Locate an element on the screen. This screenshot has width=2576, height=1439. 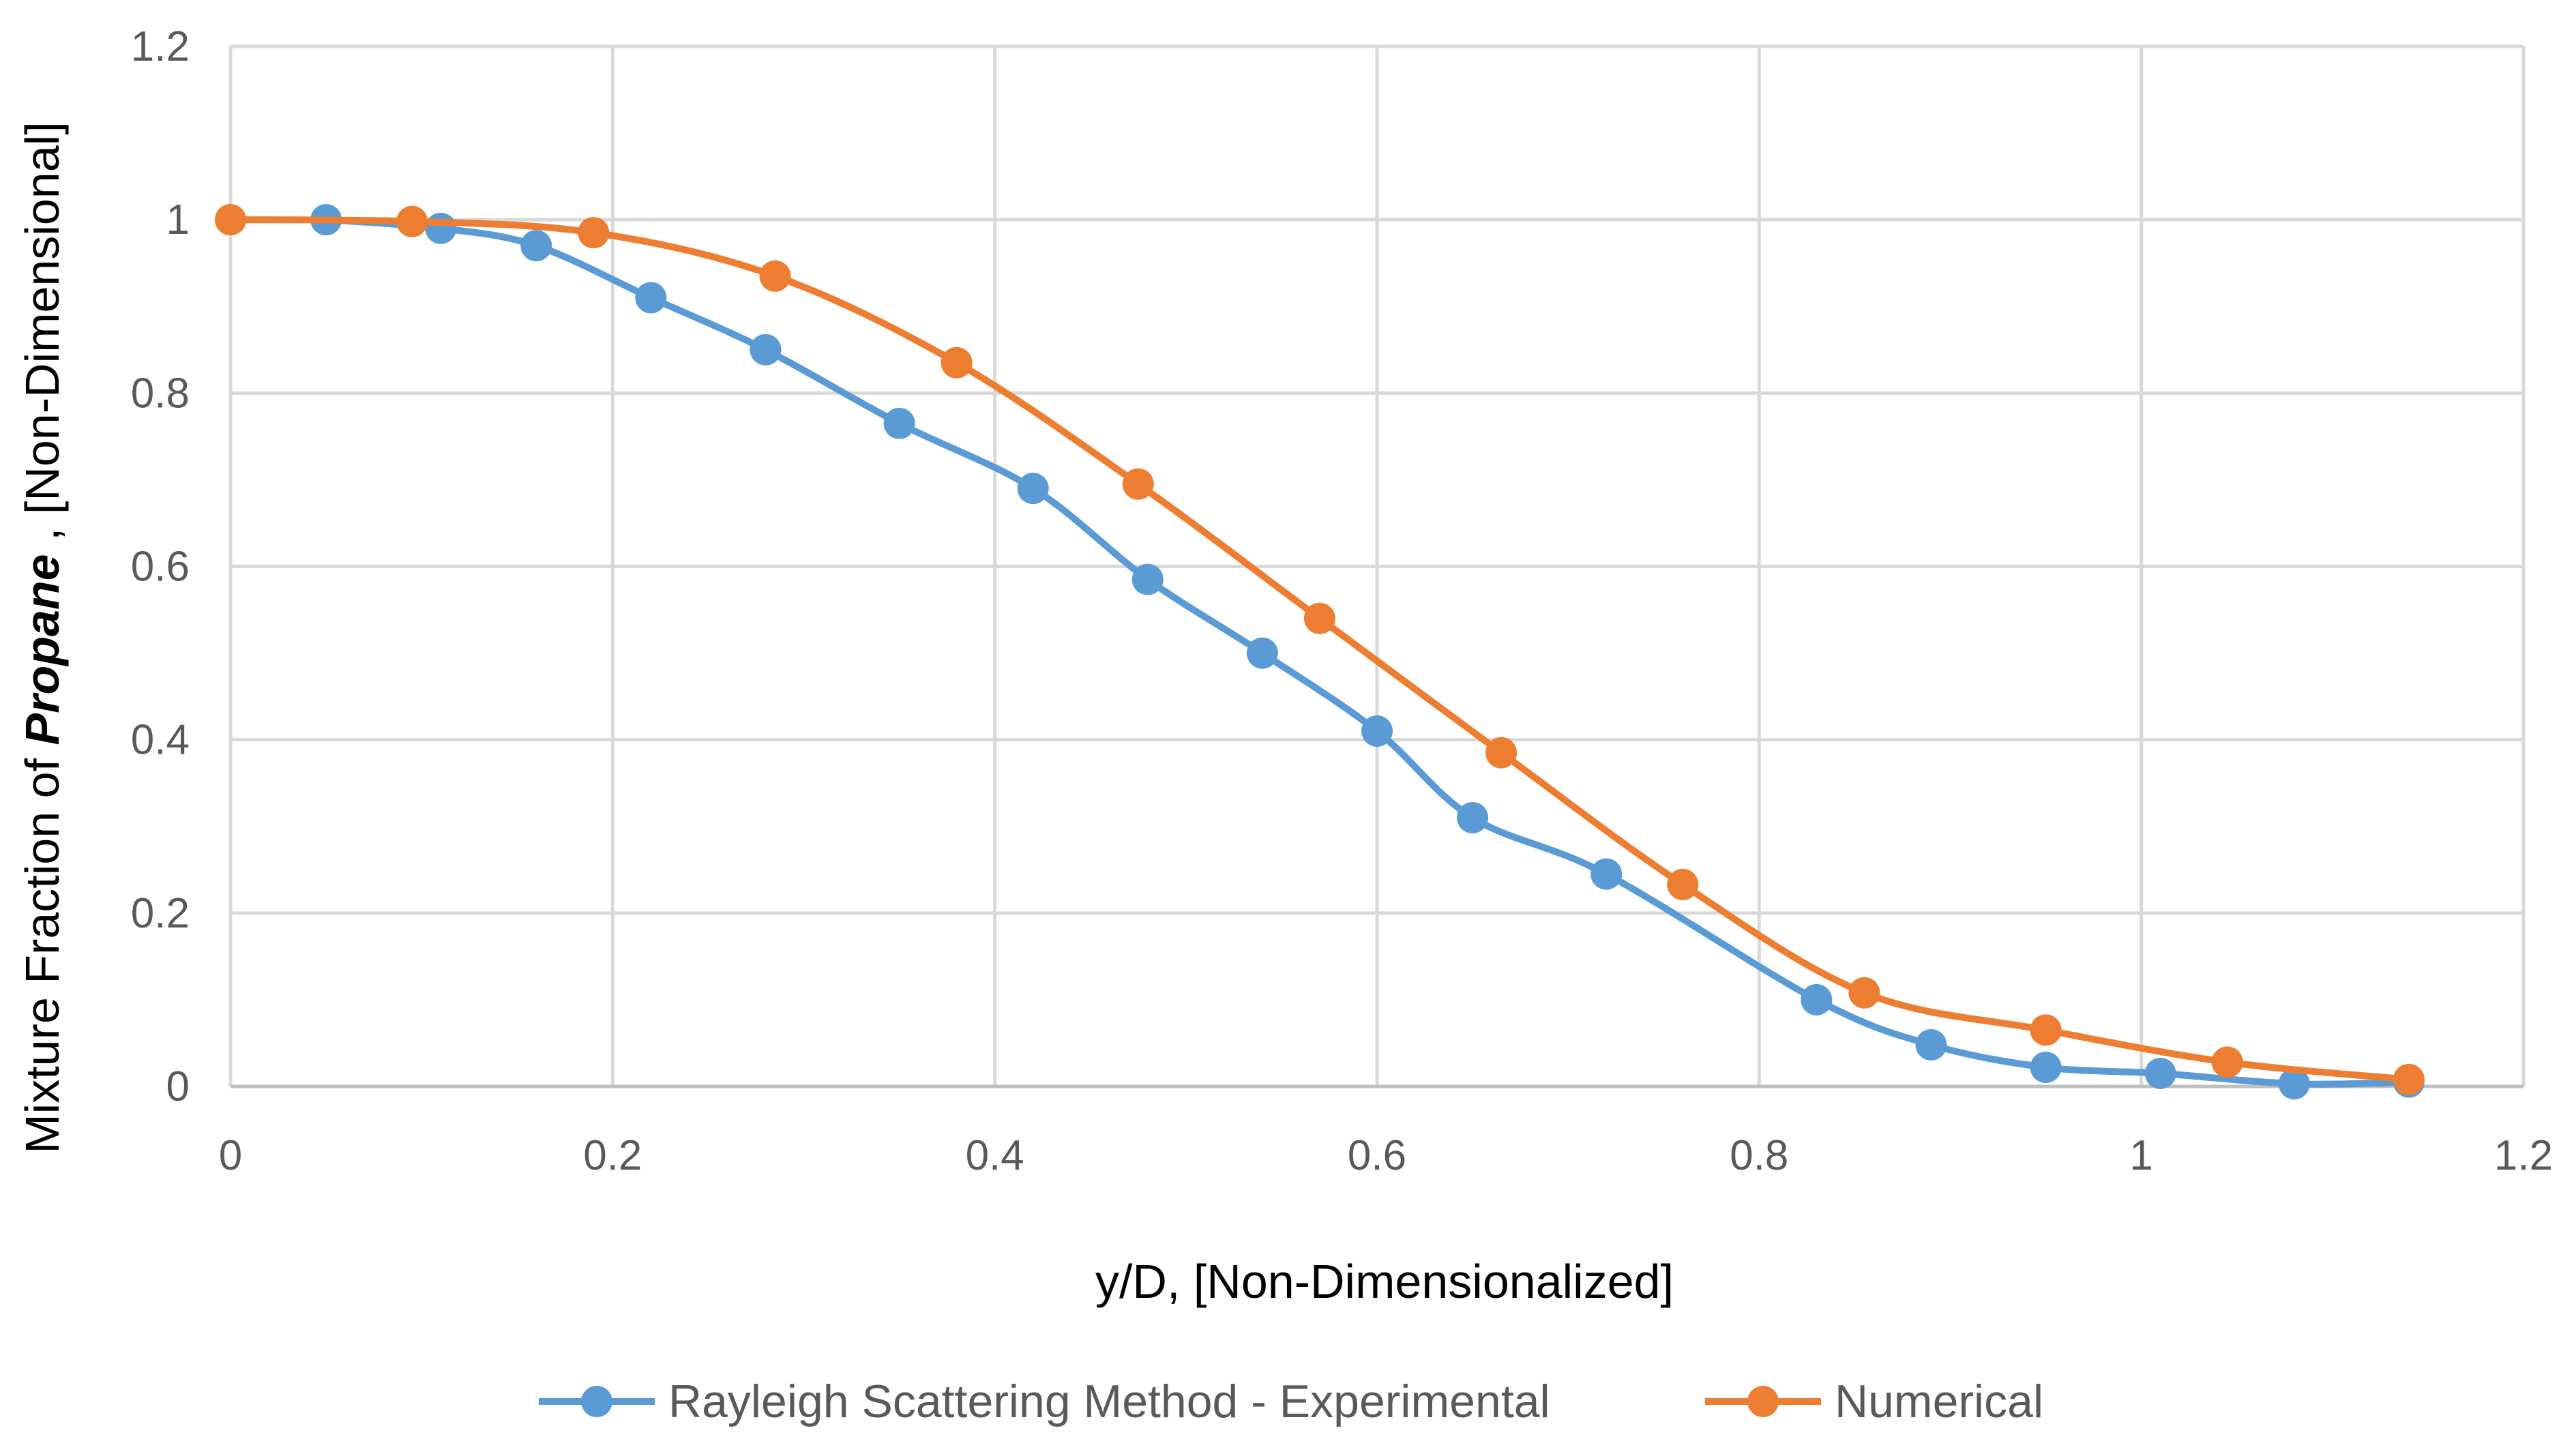
y-tick-label: 0.2 is located at coordinates (160, 914).